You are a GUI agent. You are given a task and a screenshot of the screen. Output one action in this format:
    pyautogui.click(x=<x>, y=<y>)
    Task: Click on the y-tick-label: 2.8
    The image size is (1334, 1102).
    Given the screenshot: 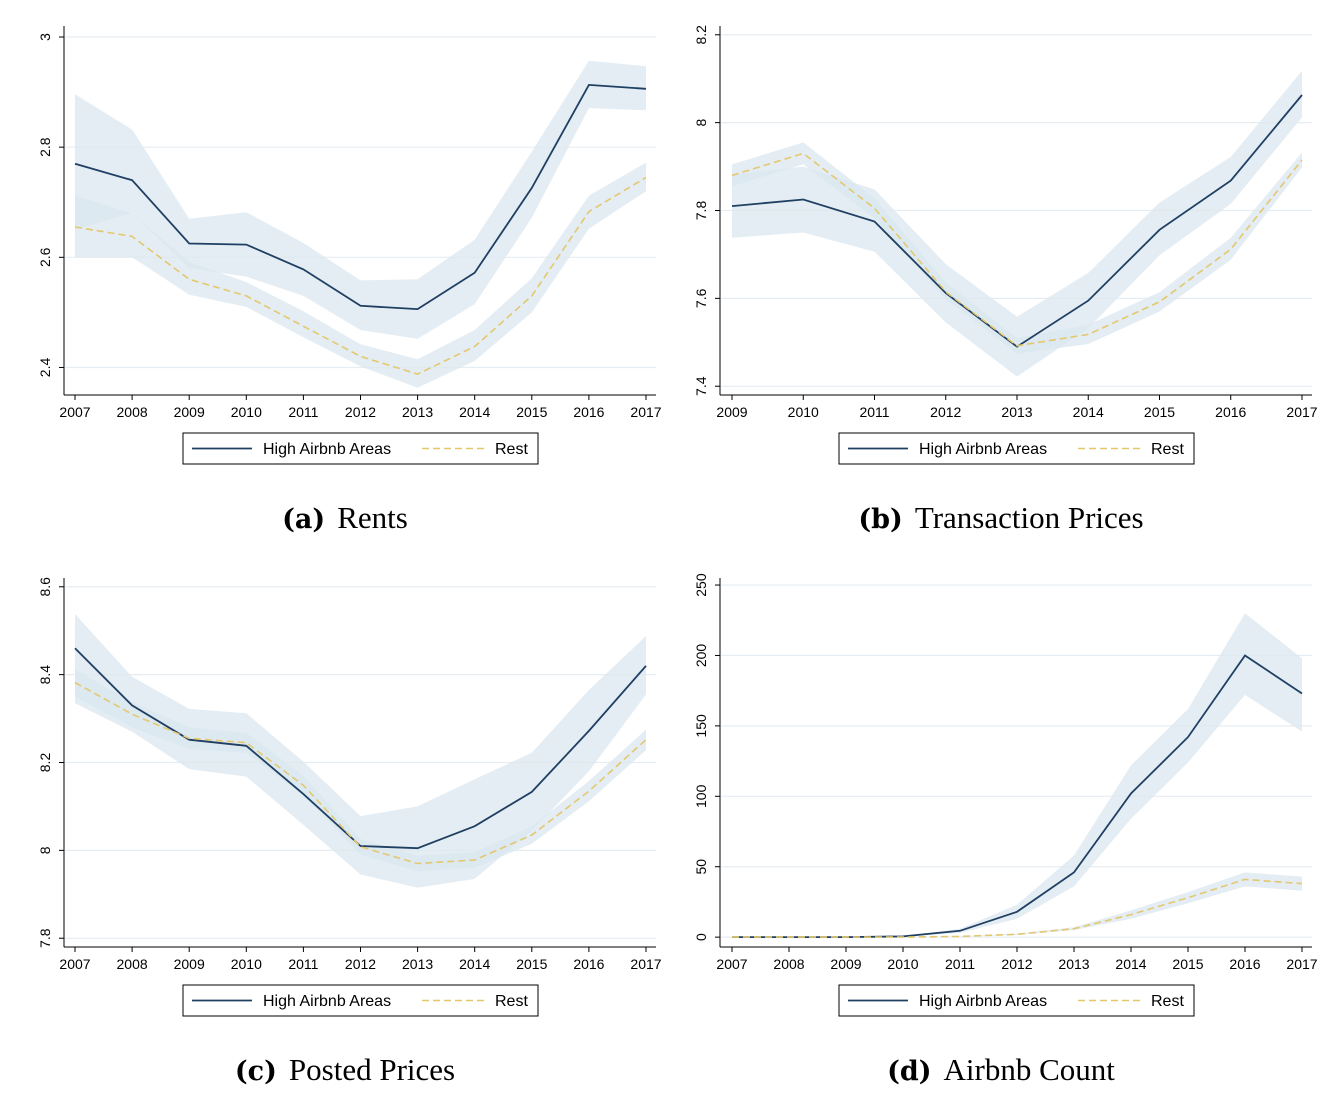 What is the action you would take?
    pyautogui.click(x=45, y=147)
    